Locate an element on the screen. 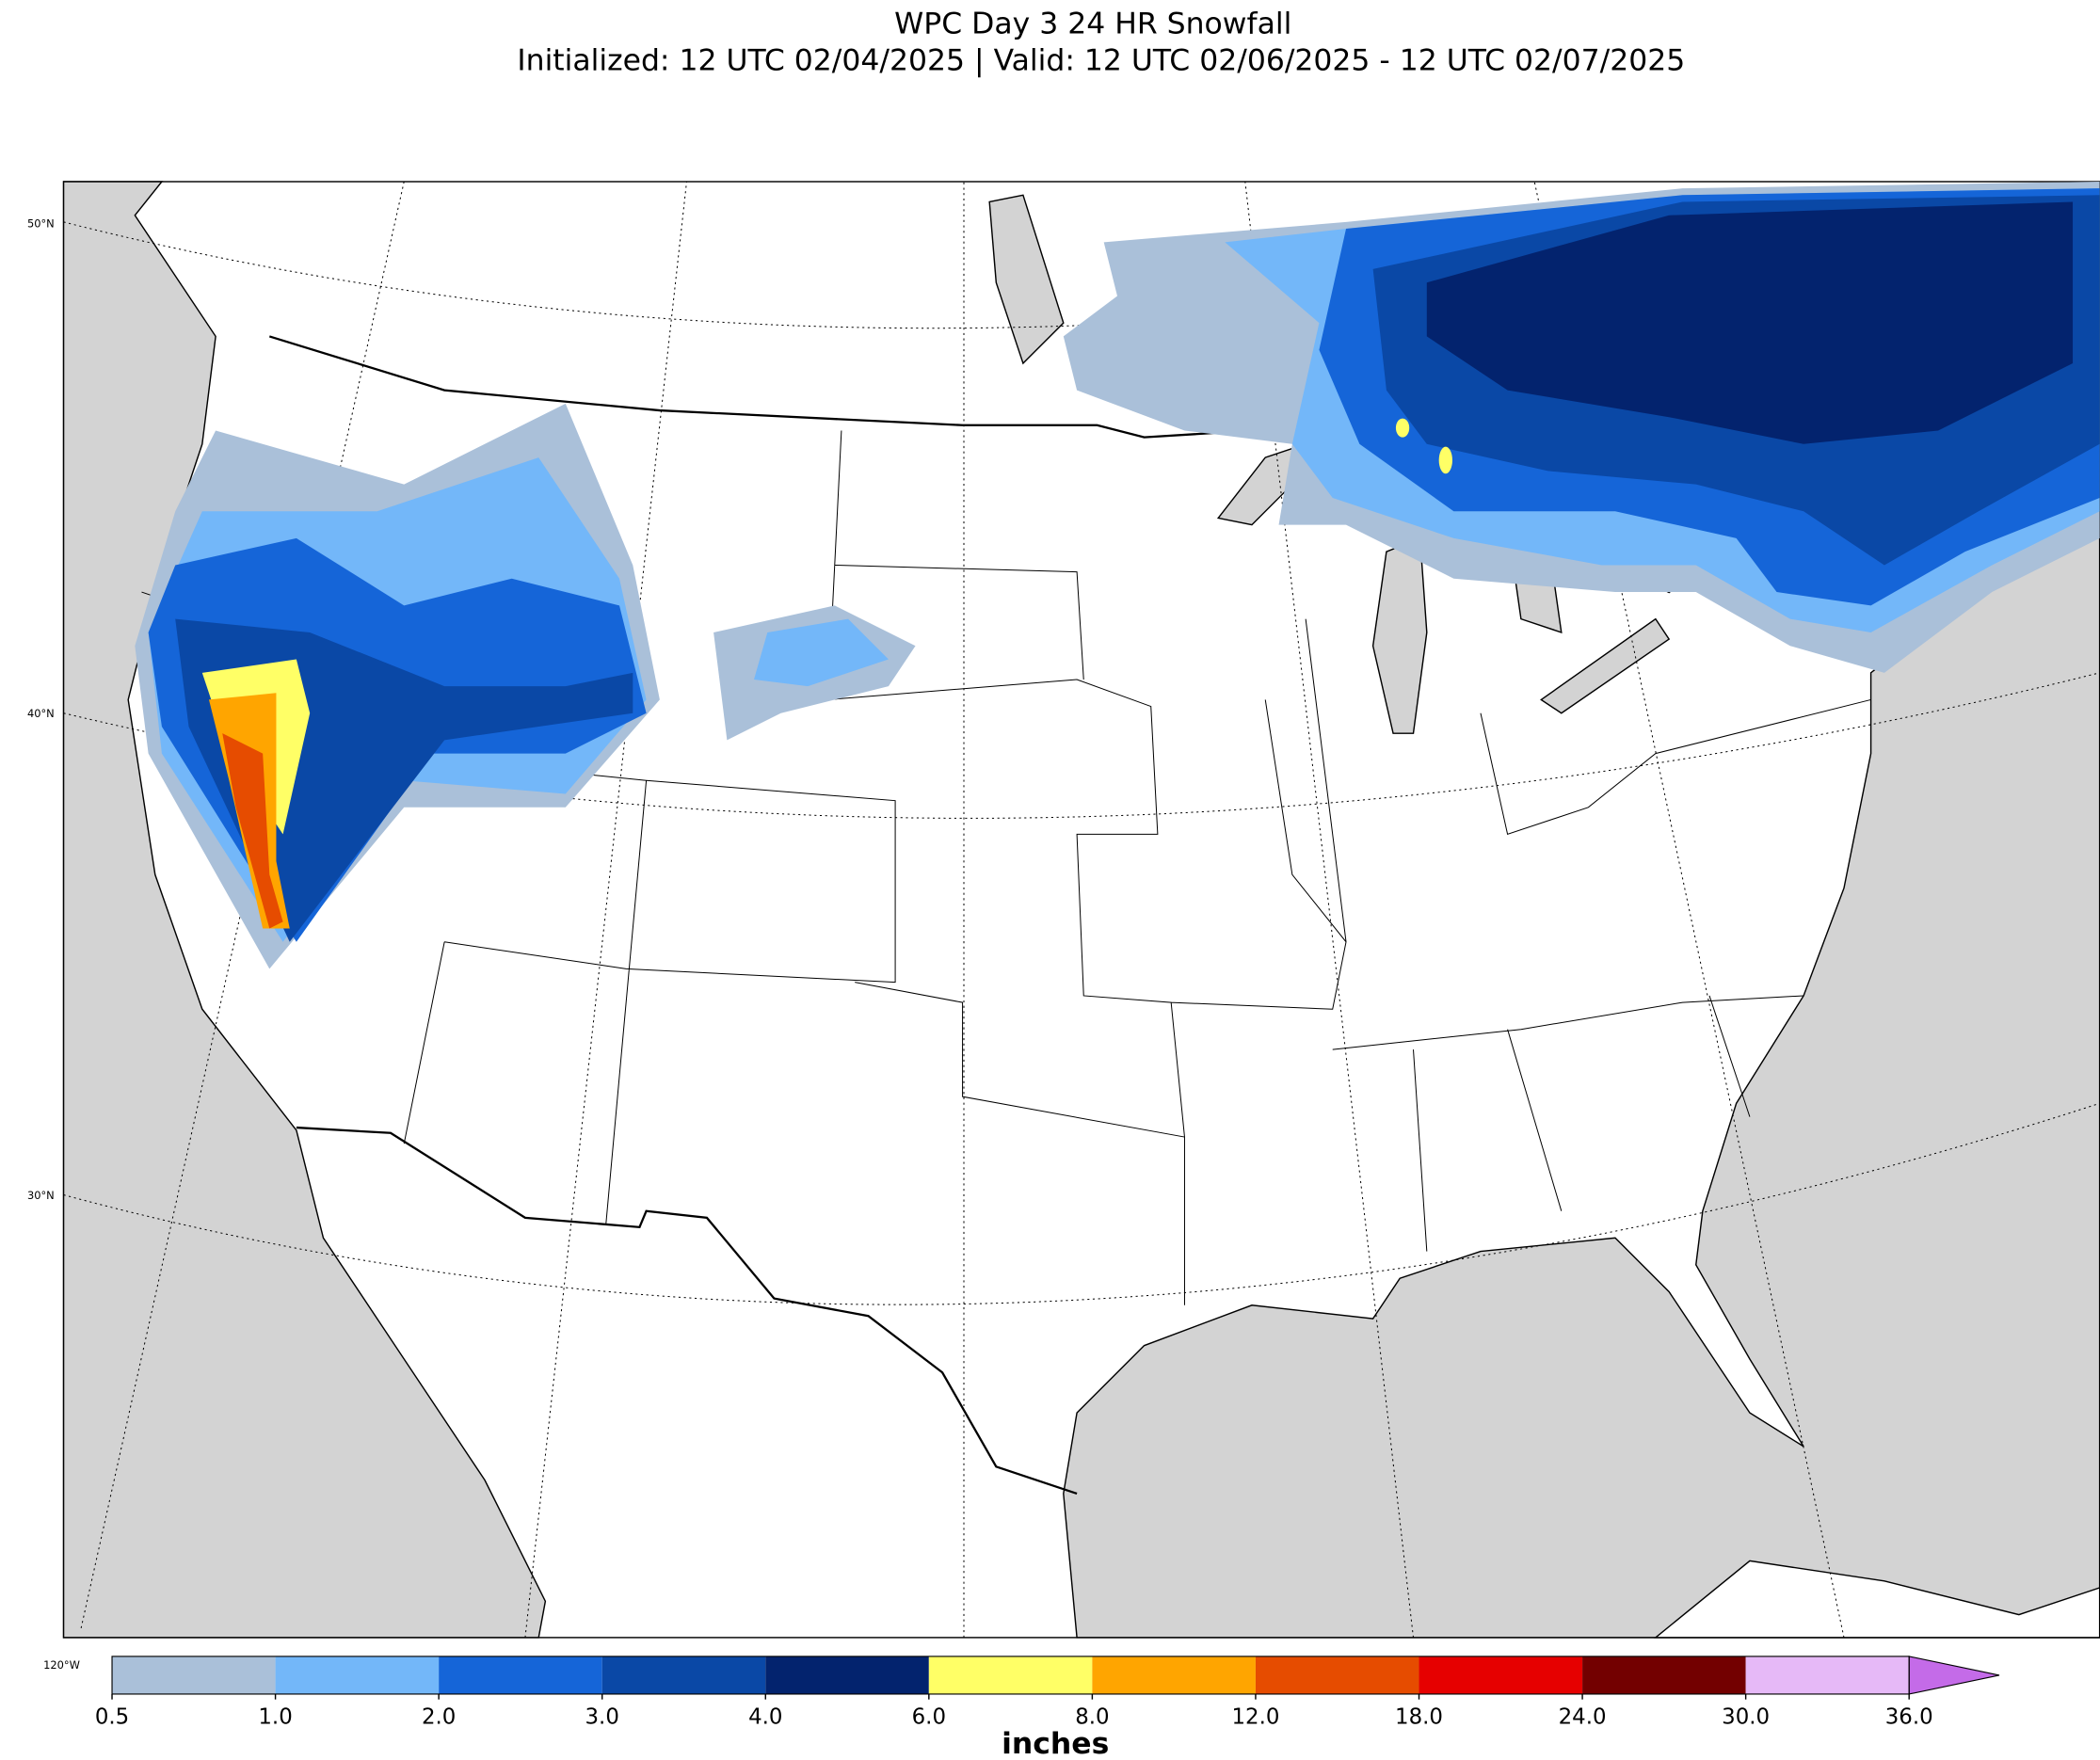 Image resolution: width=2100 pixels, height=1760 pixels. colorbar: inches is located at coordinates (1055, 1743).